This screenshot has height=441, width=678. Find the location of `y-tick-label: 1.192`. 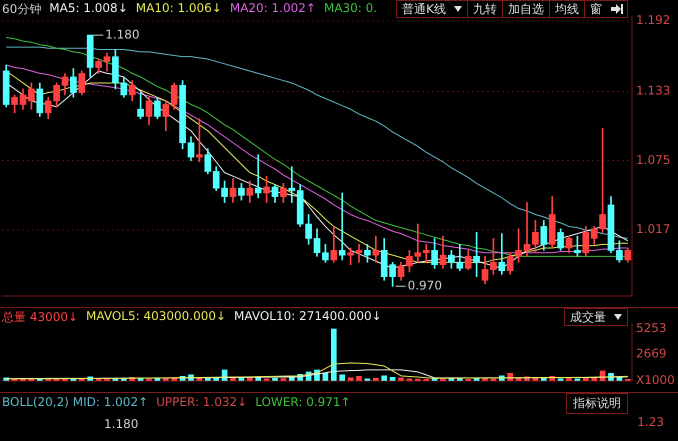

y-tick-label: 1.192 is located at coordinates (653, 19).